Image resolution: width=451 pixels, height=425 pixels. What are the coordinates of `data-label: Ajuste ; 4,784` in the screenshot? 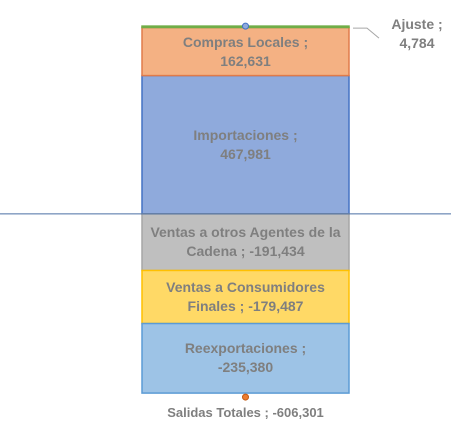 It's located at (417, 34).